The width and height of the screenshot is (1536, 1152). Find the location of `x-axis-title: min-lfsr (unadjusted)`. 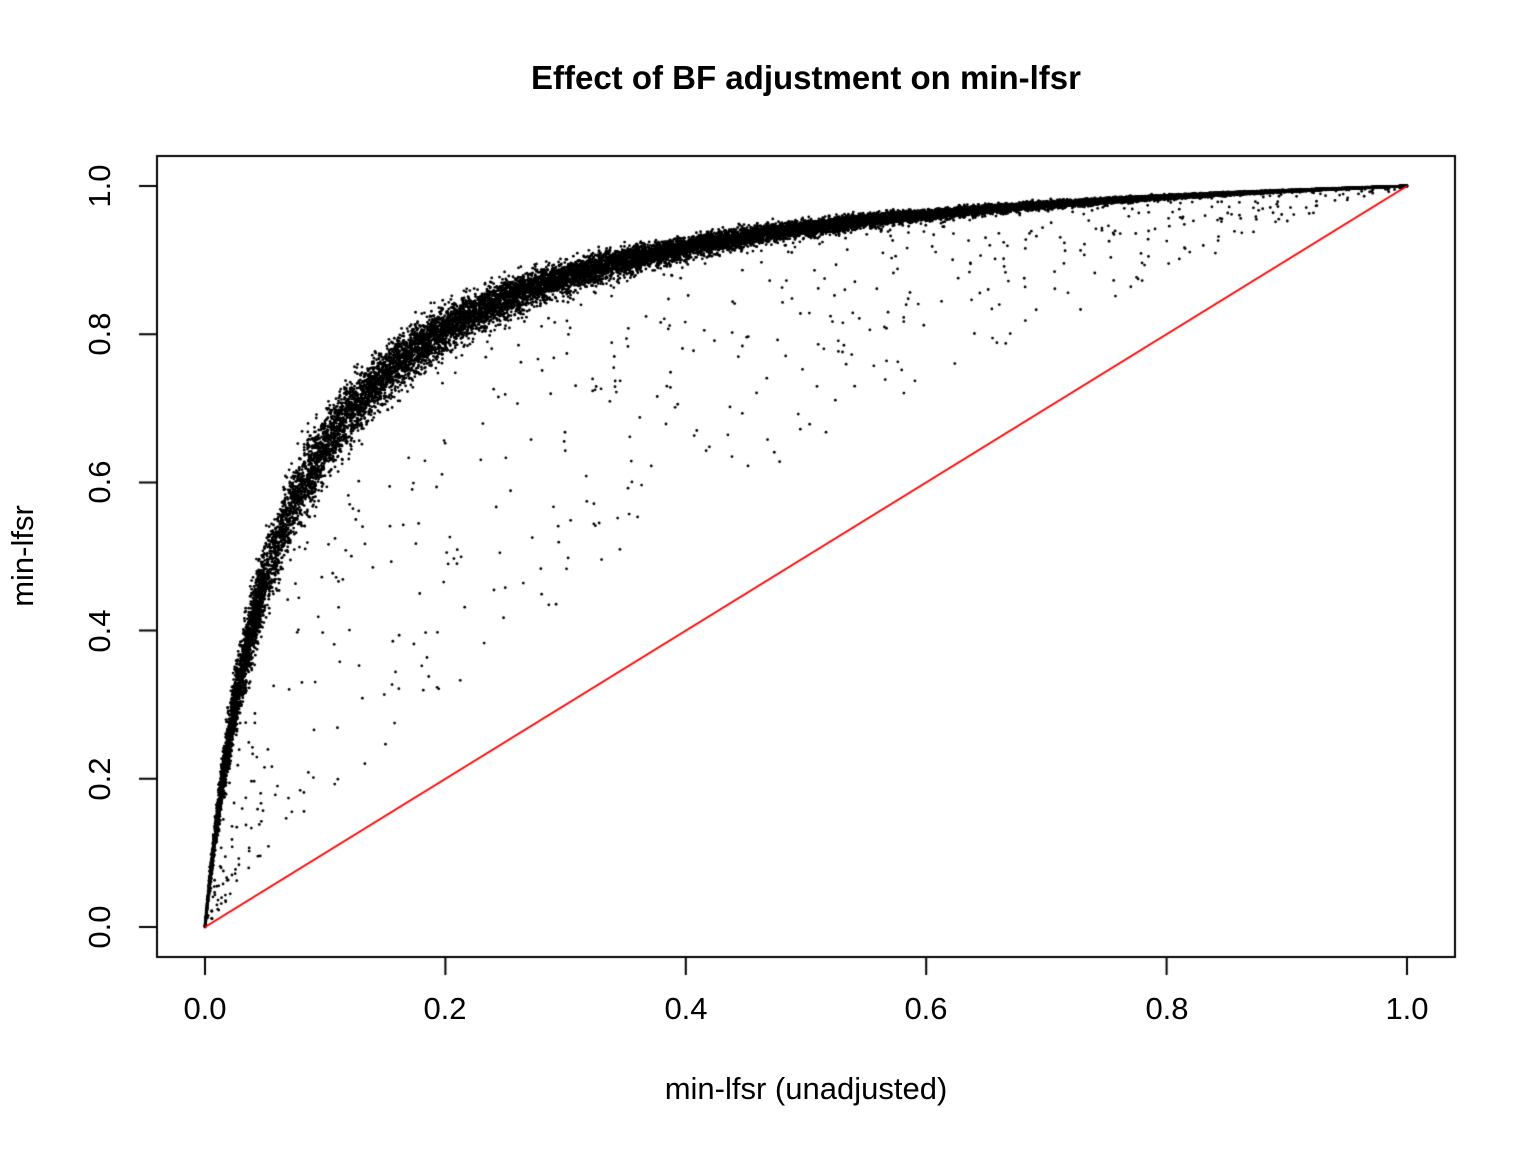

x-axis-title: min-lfsr (unadjusted) is located at coordinates (806, 1088).